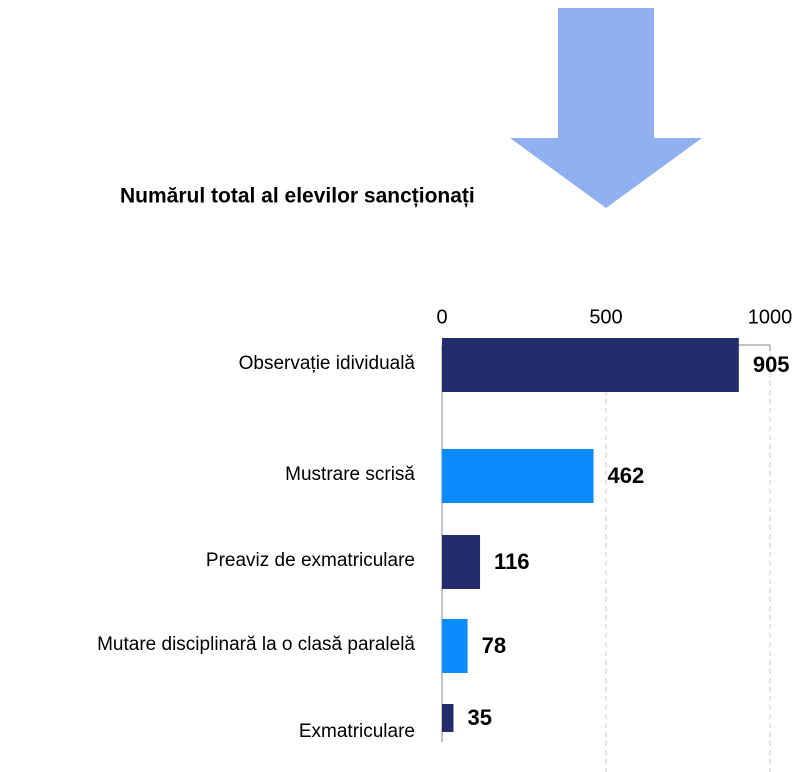 The image size is (800, 772). What do you see at coordinates (605, 317) in the screenshot?
I see `x-tick-label: 500` at bounding box center [605, 317].